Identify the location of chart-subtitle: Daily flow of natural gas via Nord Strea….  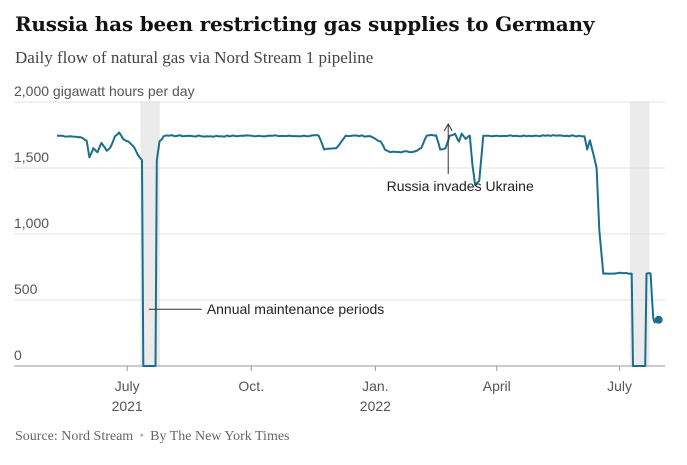
(194, 57).